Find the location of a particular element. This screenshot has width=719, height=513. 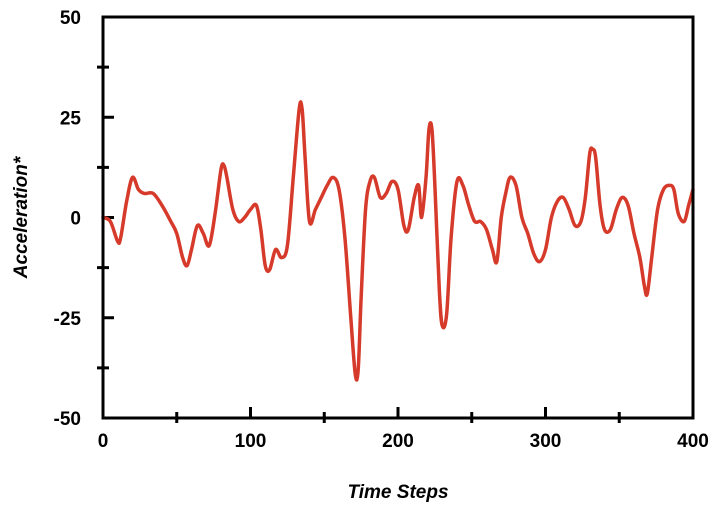

y-tick-label: 0 is located at coordinates (75, 219).